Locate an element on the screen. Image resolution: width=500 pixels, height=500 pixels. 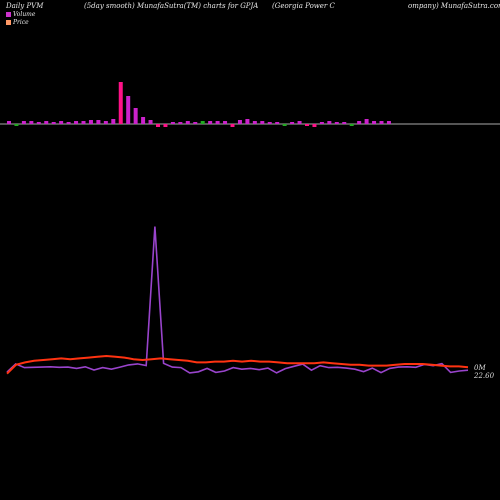
legend-price: Price is located at coordinates (17, 22).